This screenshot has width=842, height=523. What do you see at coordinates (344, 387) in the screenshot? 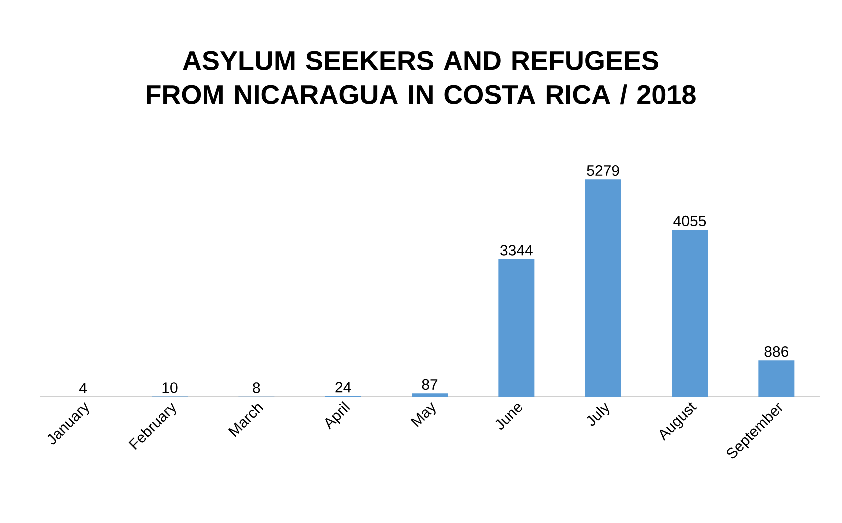
I see `data-label: 24` at bounding box center [344, 387].